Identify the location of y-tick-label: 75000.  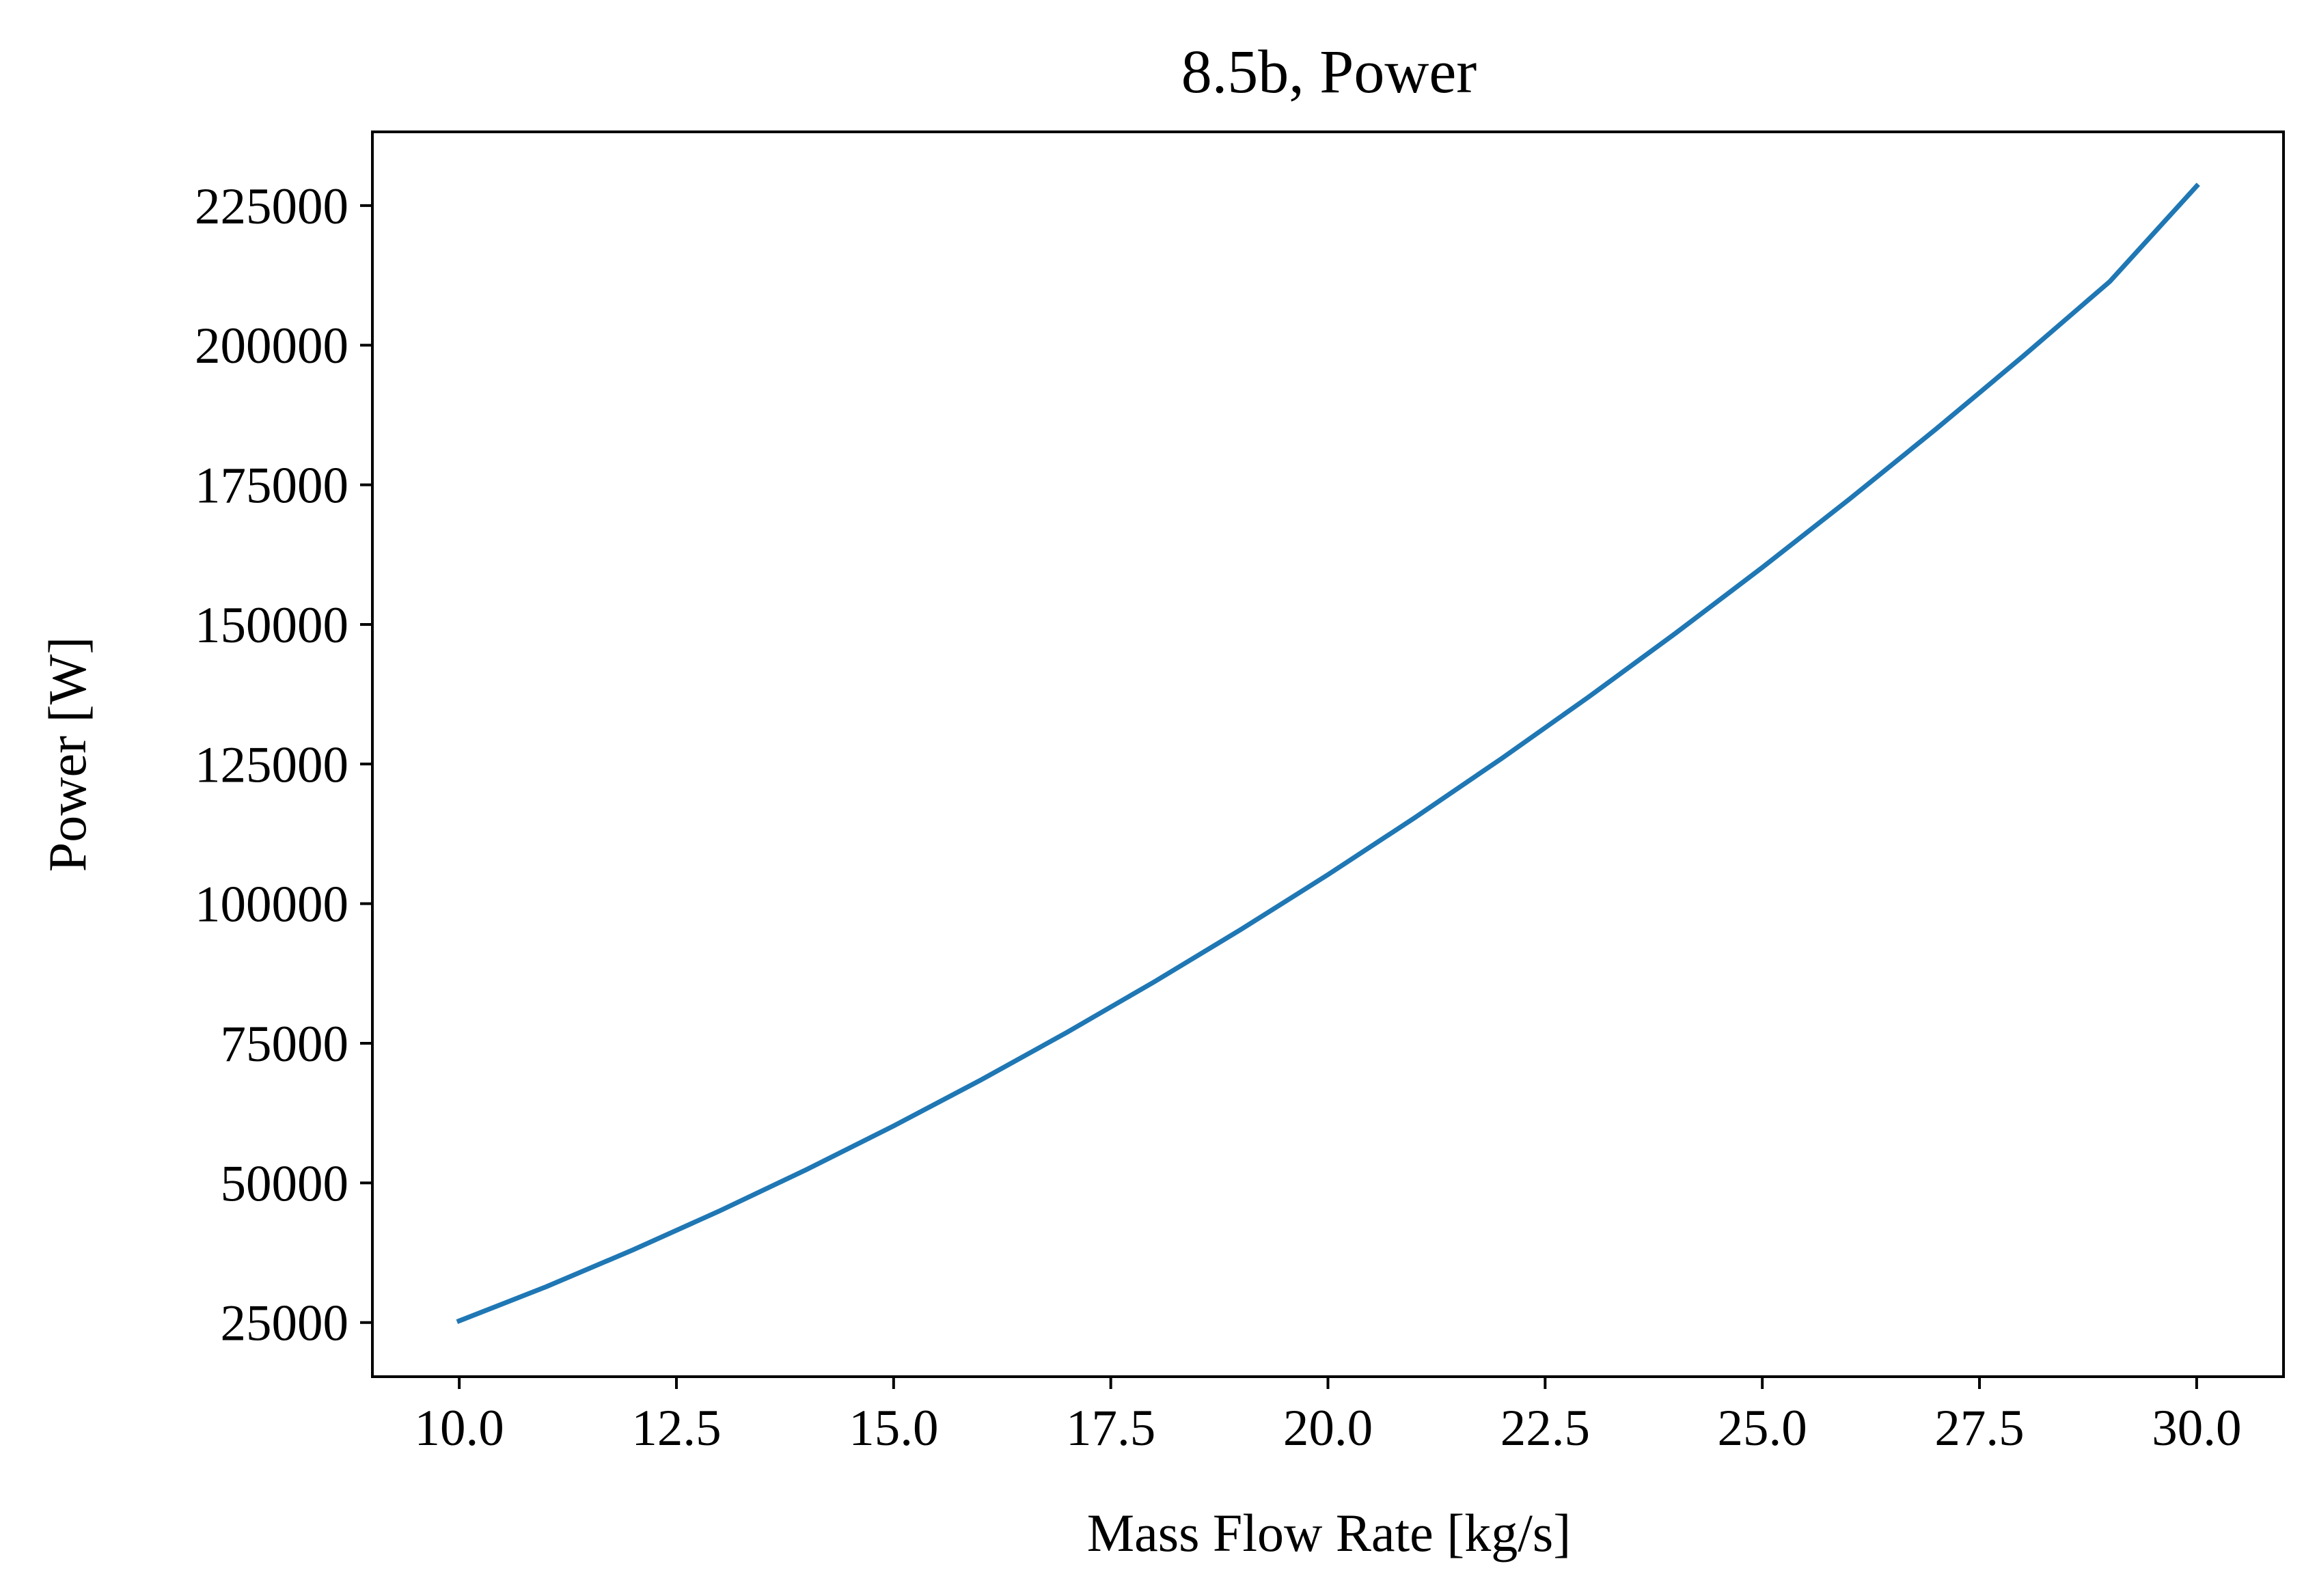
(285, 1044).